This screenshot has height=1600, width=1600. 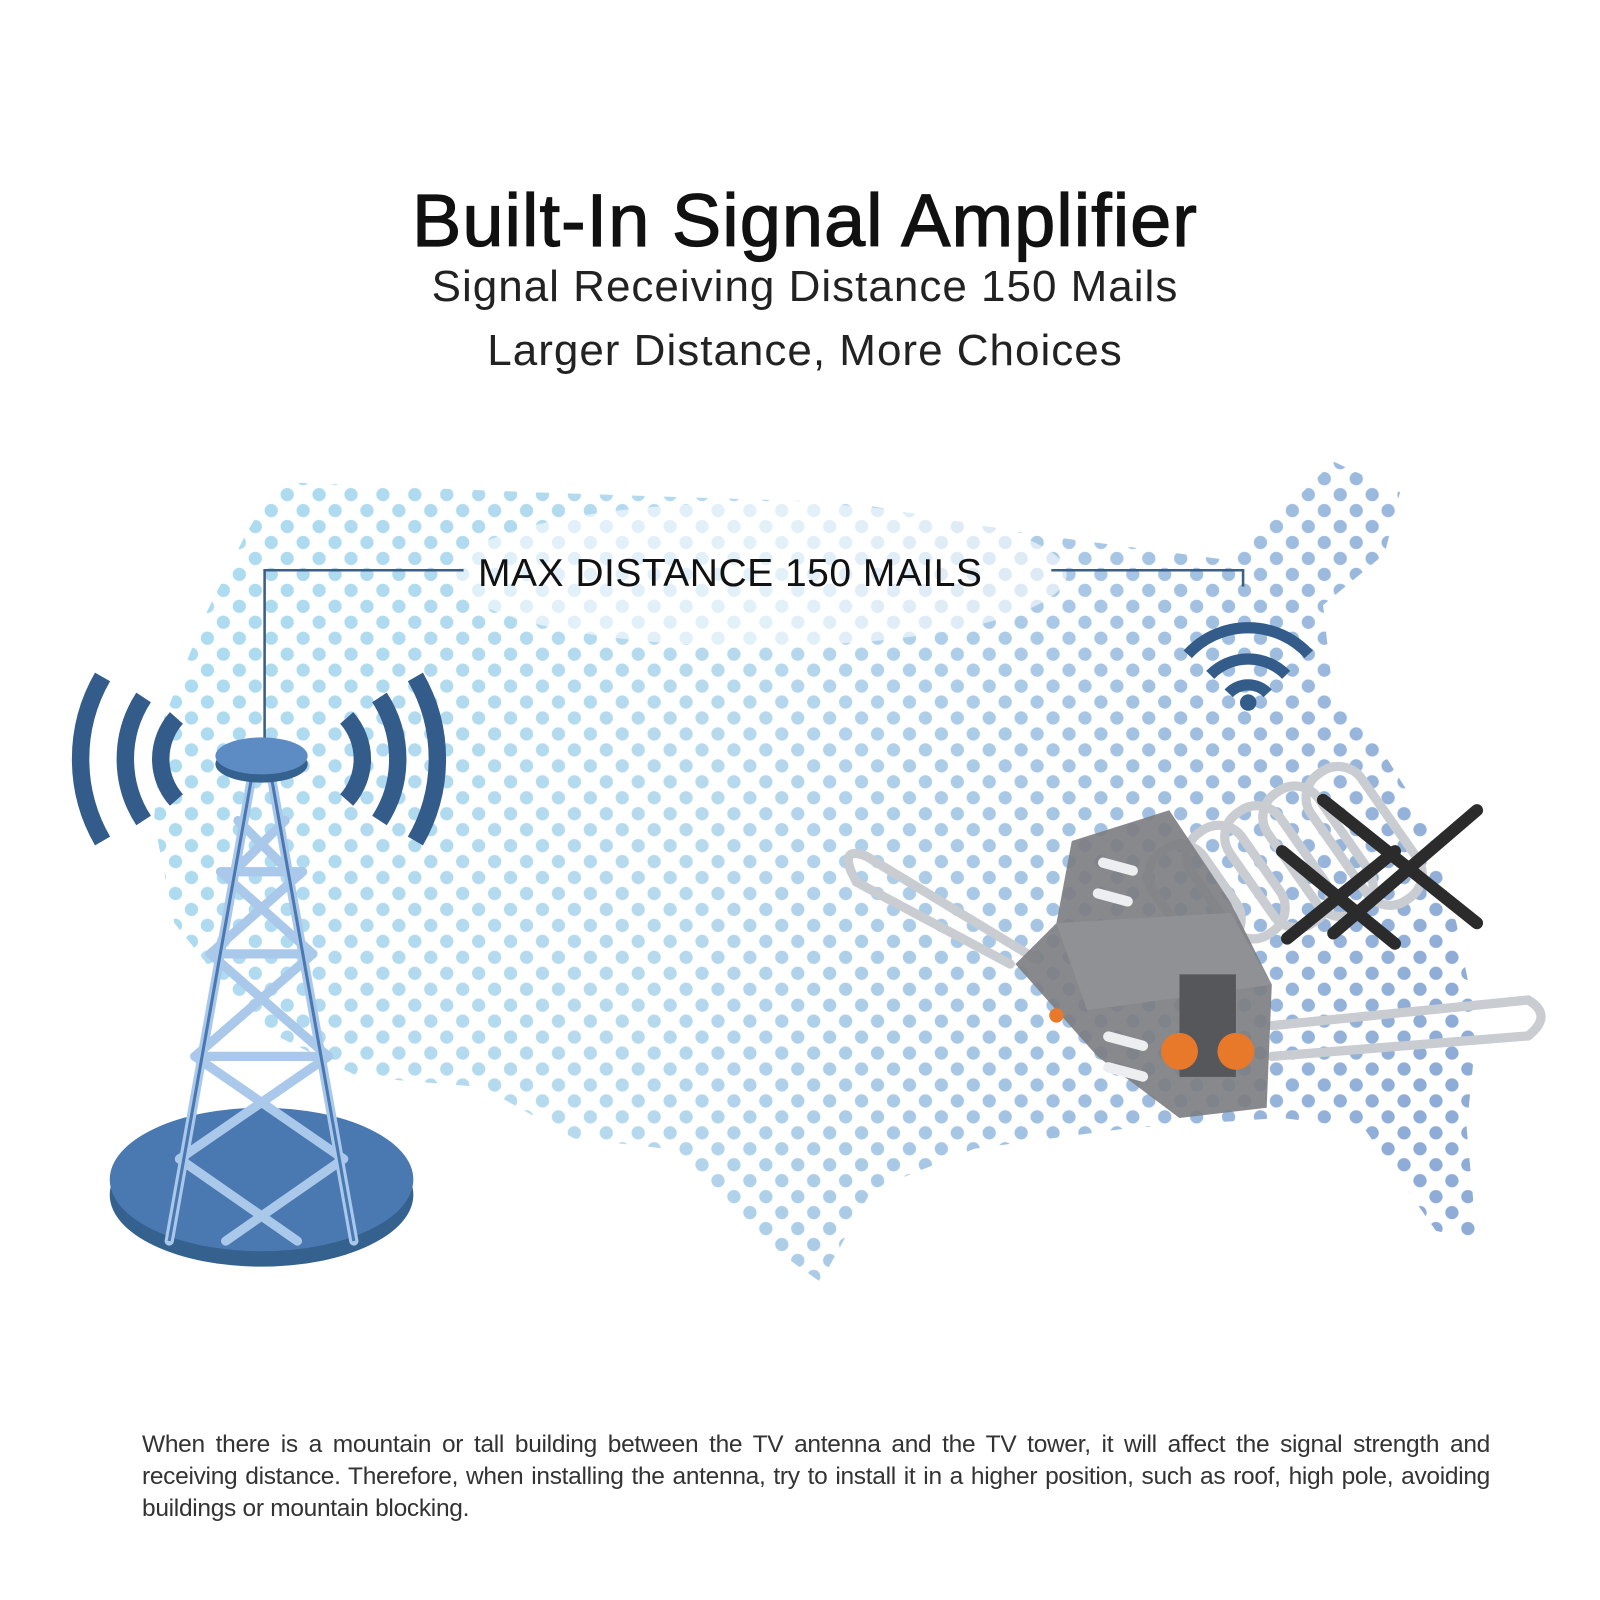 What do you see at coordinates (730, 573) in the screenshot?
I see `max-distance-label: MAX DISTANCE 150 MAILS` at bounding box center [730, 573].